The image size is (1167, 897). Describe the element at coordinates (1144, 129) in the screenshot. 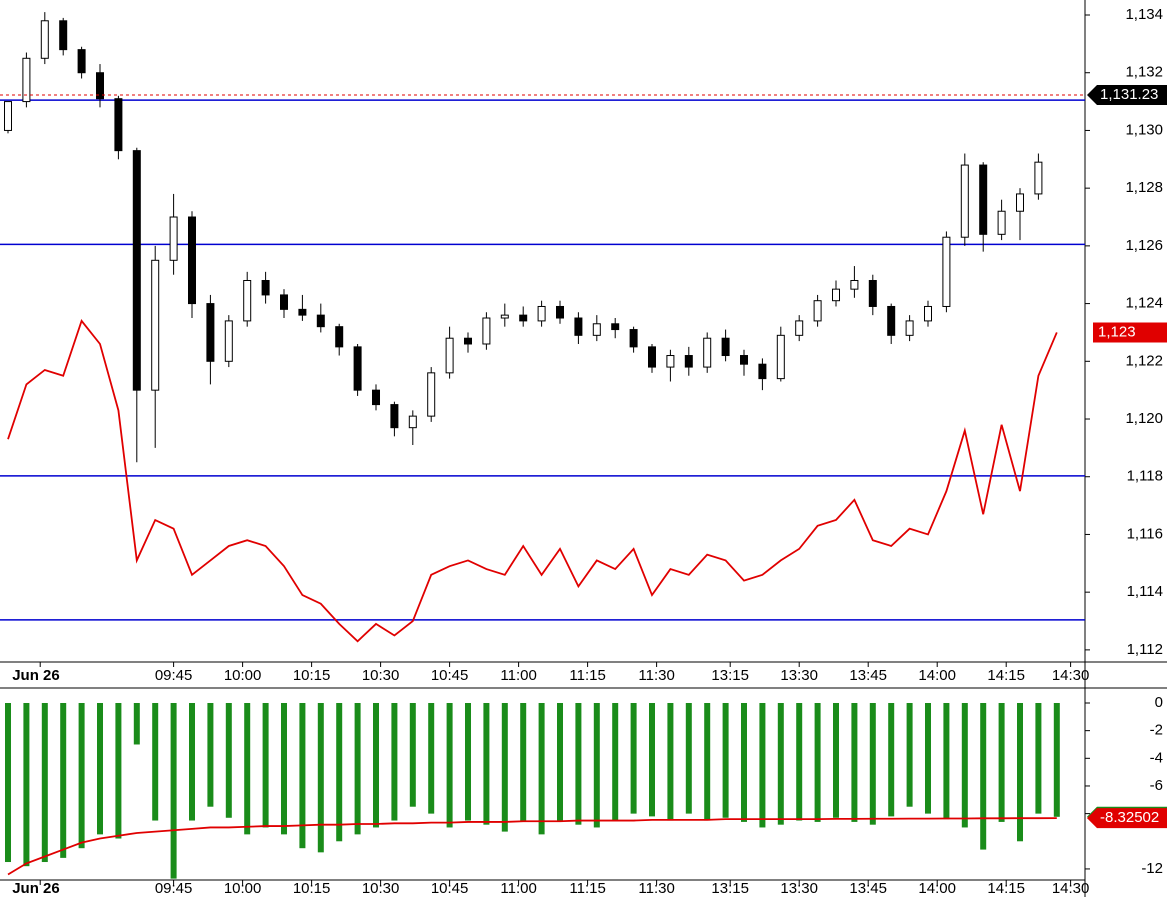

I see `y-tick-label: 1,130` at that location.